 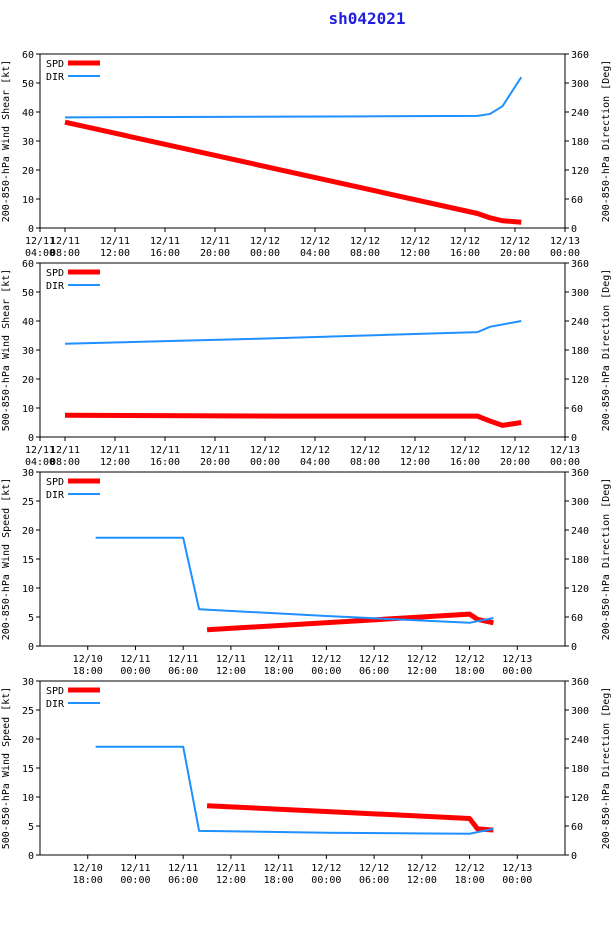 I want to click on y-axis-label: 500-850-hPa Wind Speed [kt], so click(x=6, y=768).